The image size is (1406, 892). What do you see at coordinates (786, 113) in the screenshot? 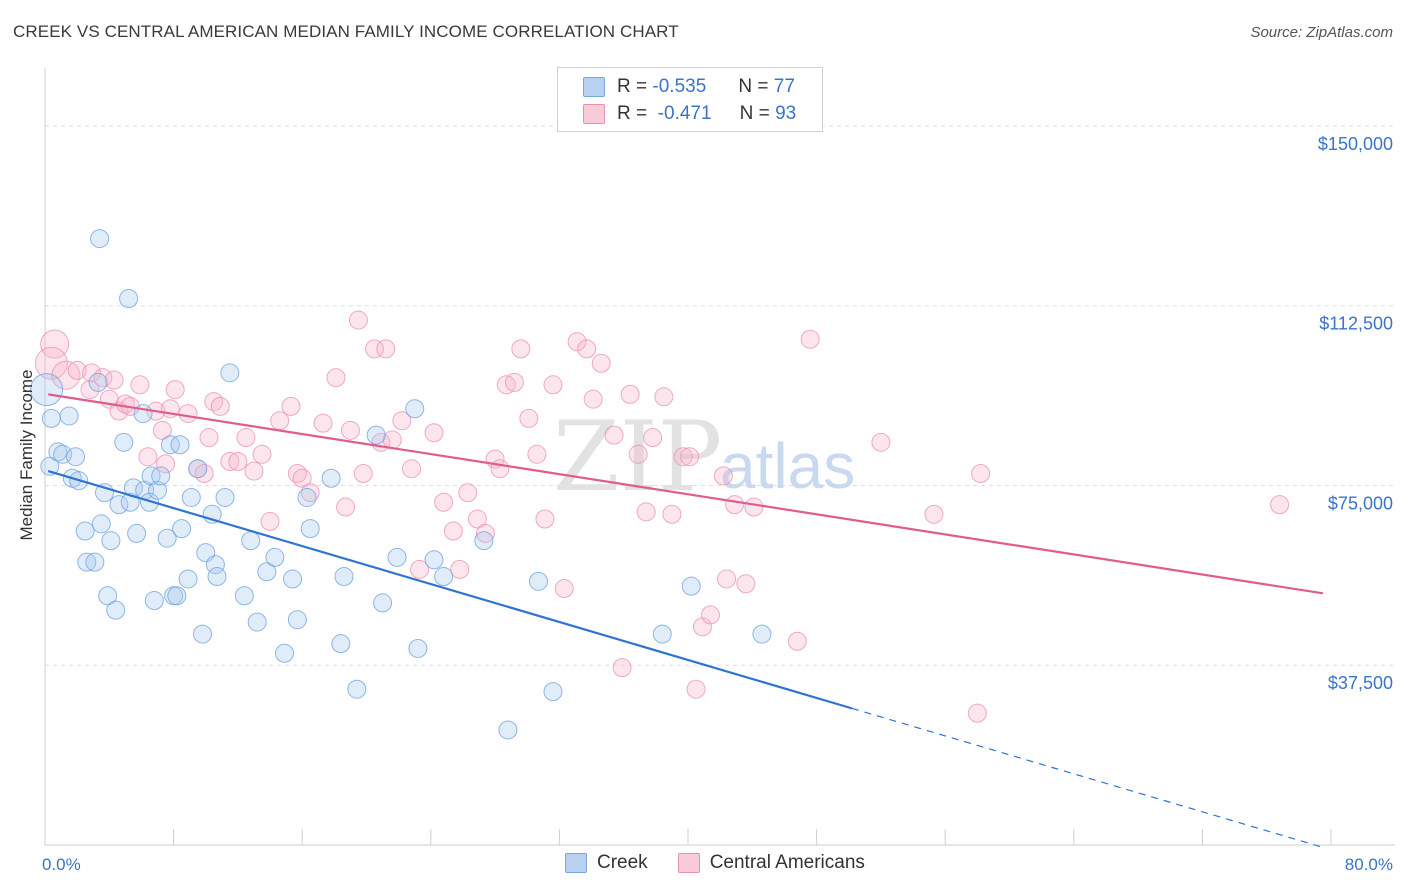
I see `central-n-value: 93` at bounding box center [786, 113].